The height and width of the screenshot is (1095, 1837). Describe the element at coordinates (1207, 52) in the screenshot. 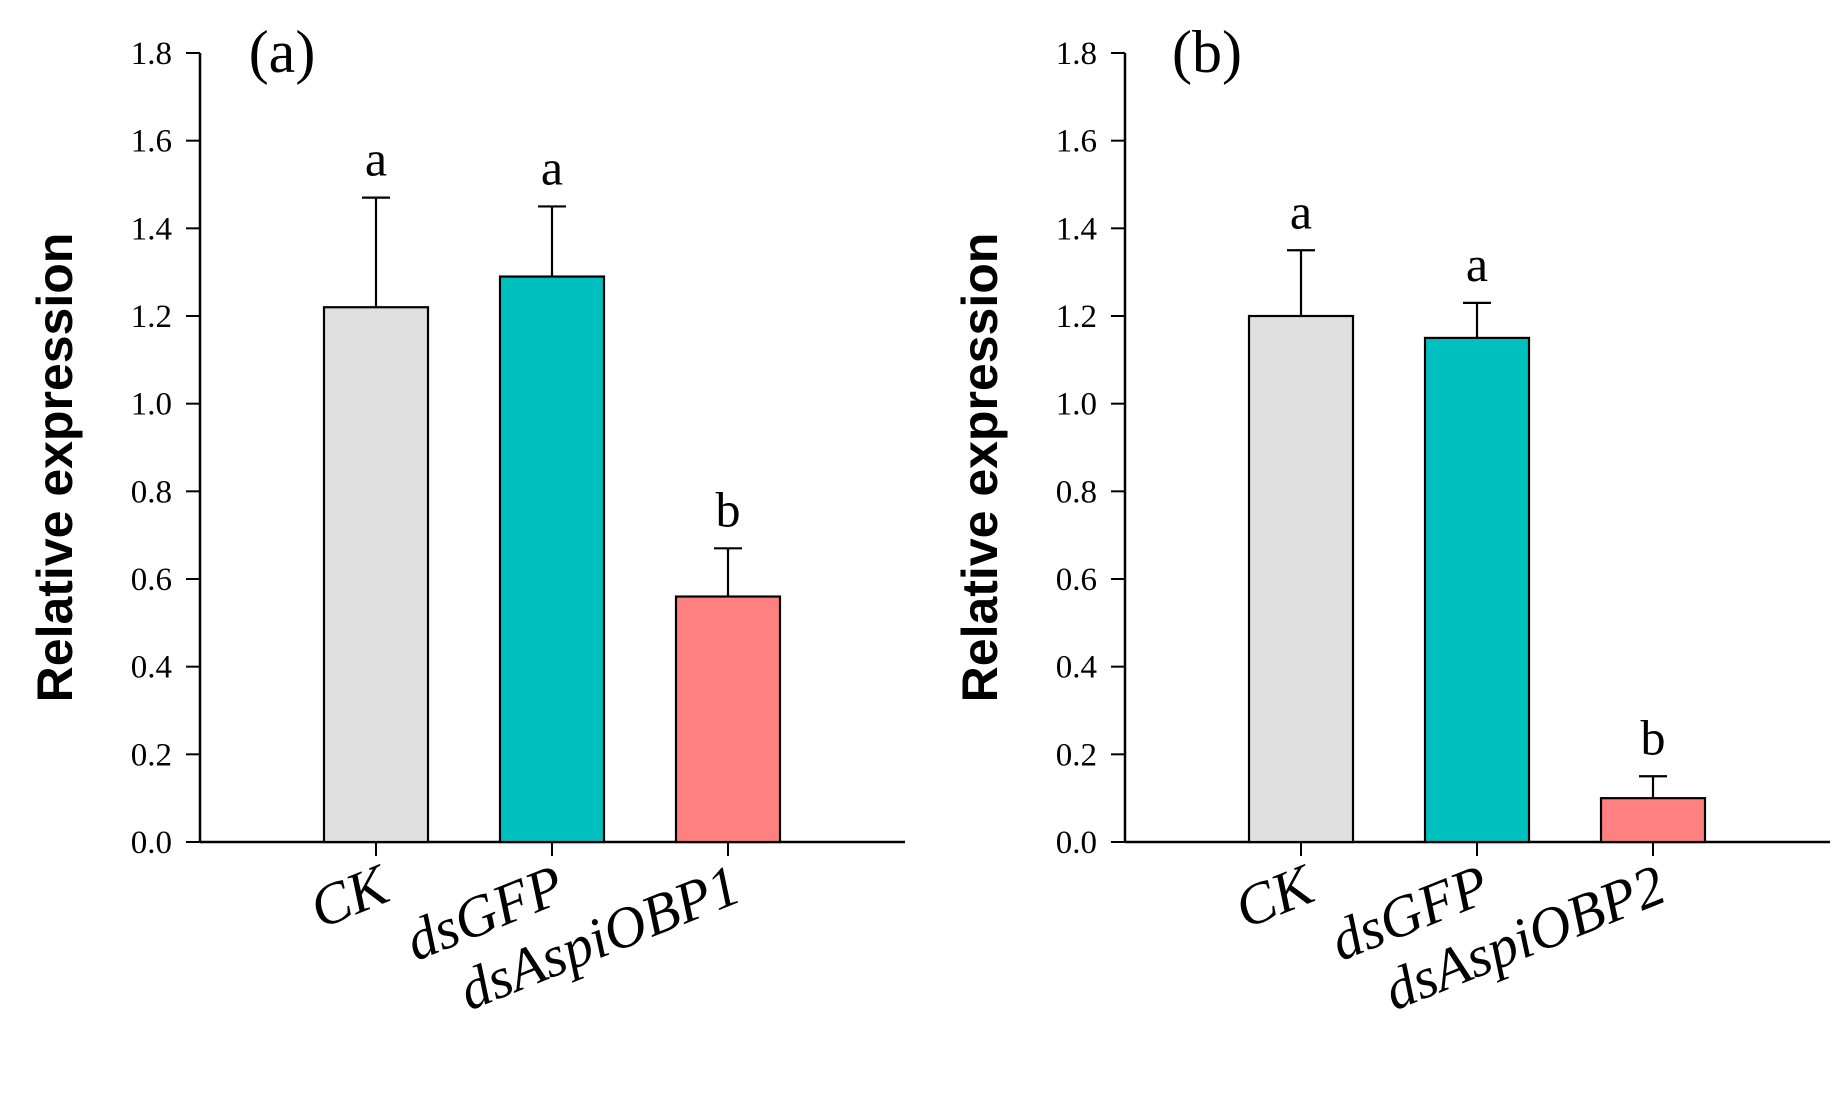

I see `panel-label: (b)` at that location.